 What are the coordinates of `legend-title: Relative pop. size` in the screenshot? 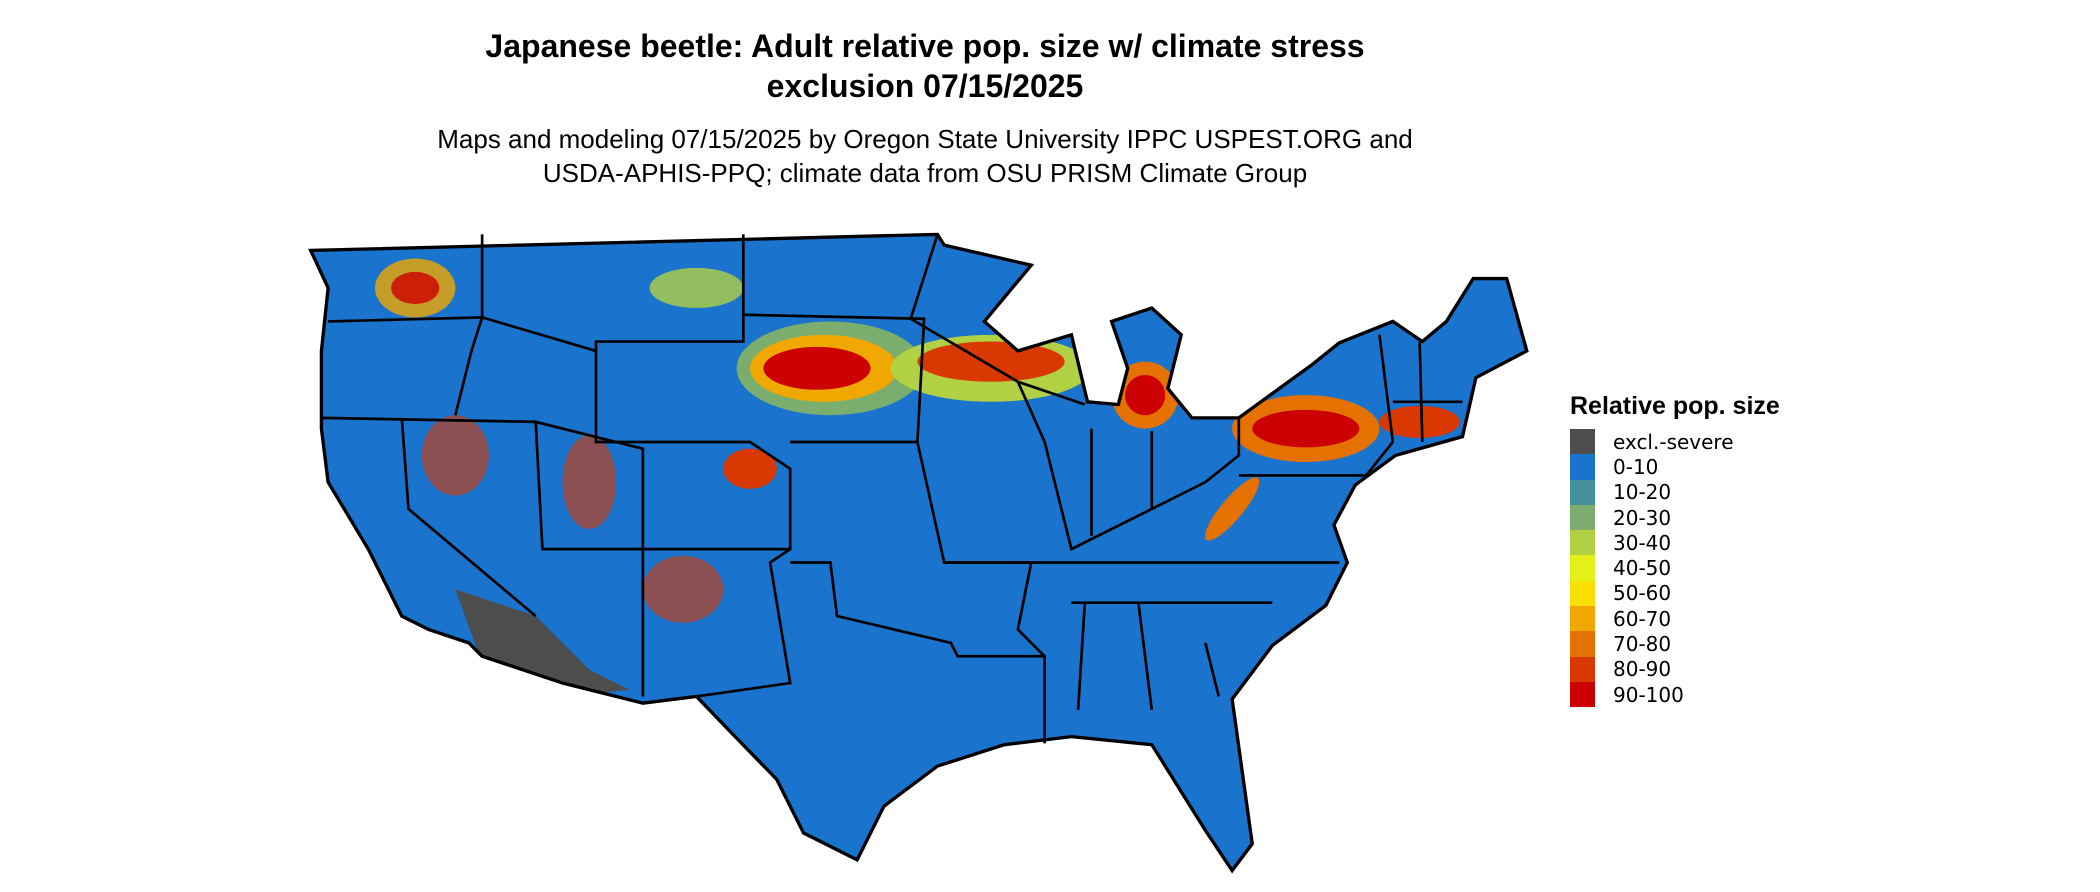 It's located at (1675, 406).